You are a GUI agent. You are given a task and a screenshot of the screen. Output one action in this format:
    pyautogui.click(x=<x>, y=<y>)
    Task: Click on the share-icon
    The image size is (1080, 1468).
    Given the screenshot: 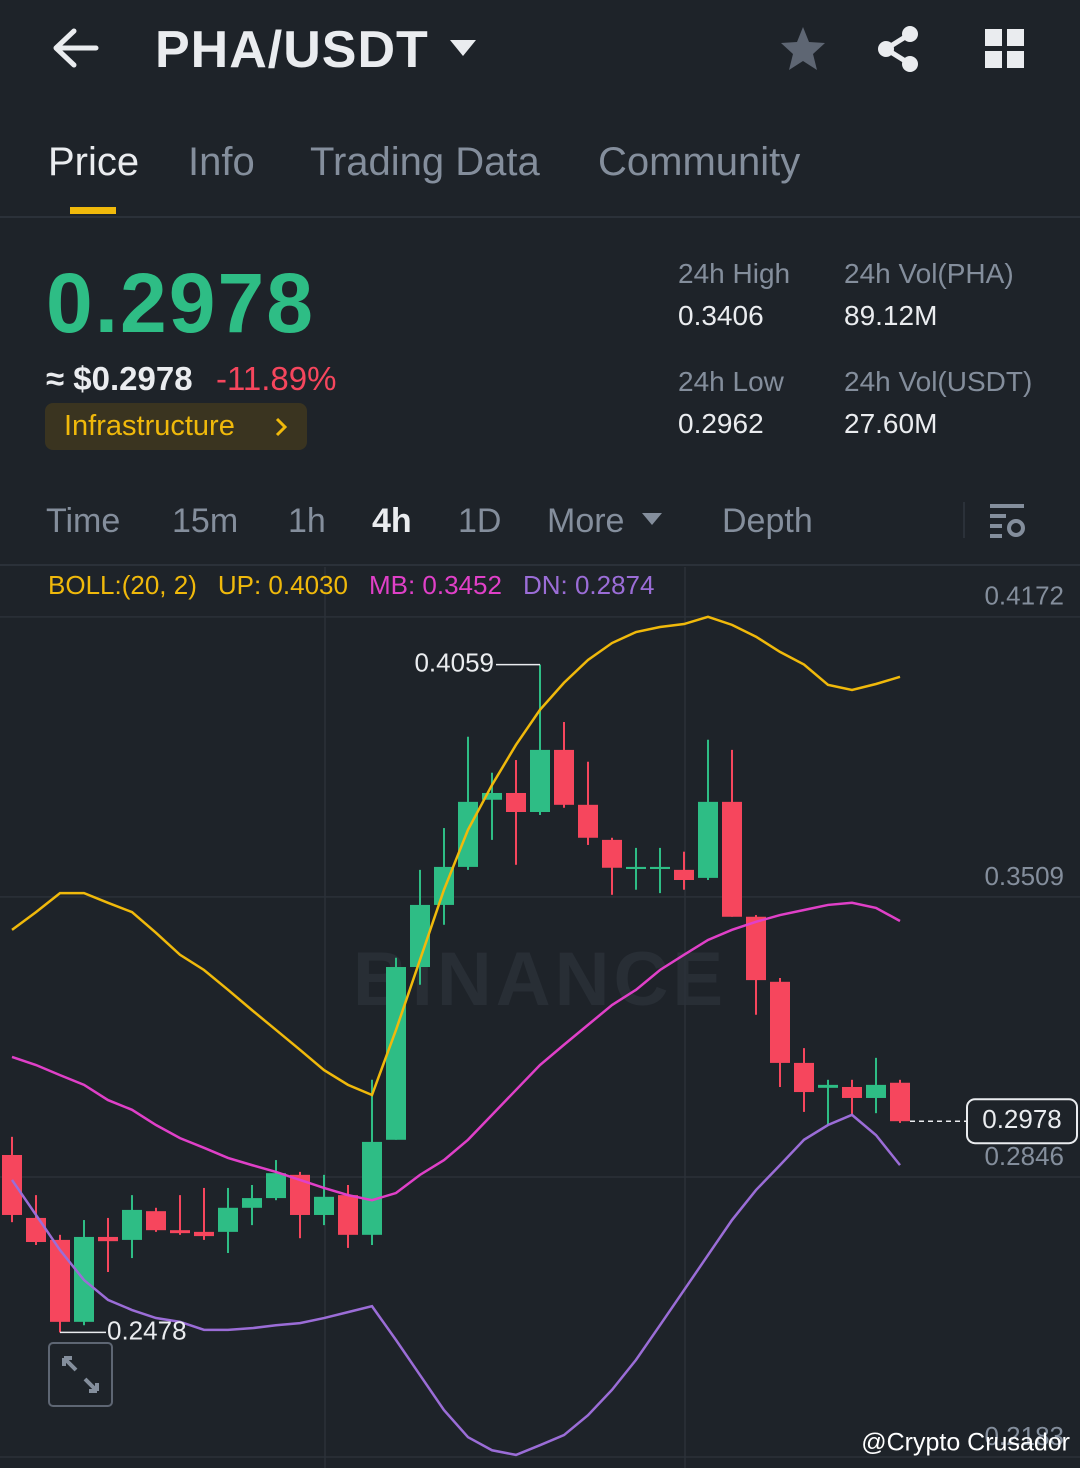 What is the action you would take?
    pyautogui.click(x=899, y=49)
    